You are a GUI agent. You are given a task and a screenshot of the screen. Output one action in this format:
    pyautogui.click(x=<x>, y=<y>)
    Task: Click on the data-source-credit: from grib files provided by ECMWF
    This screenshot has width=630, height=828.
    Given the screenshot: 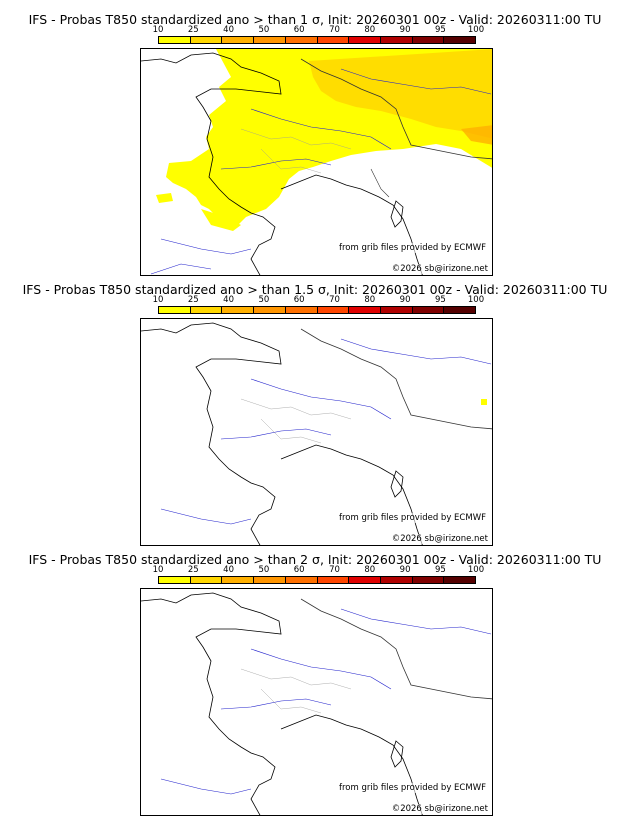 What is the action you would take?
    pyautogui.click(x=412, y=248)
    